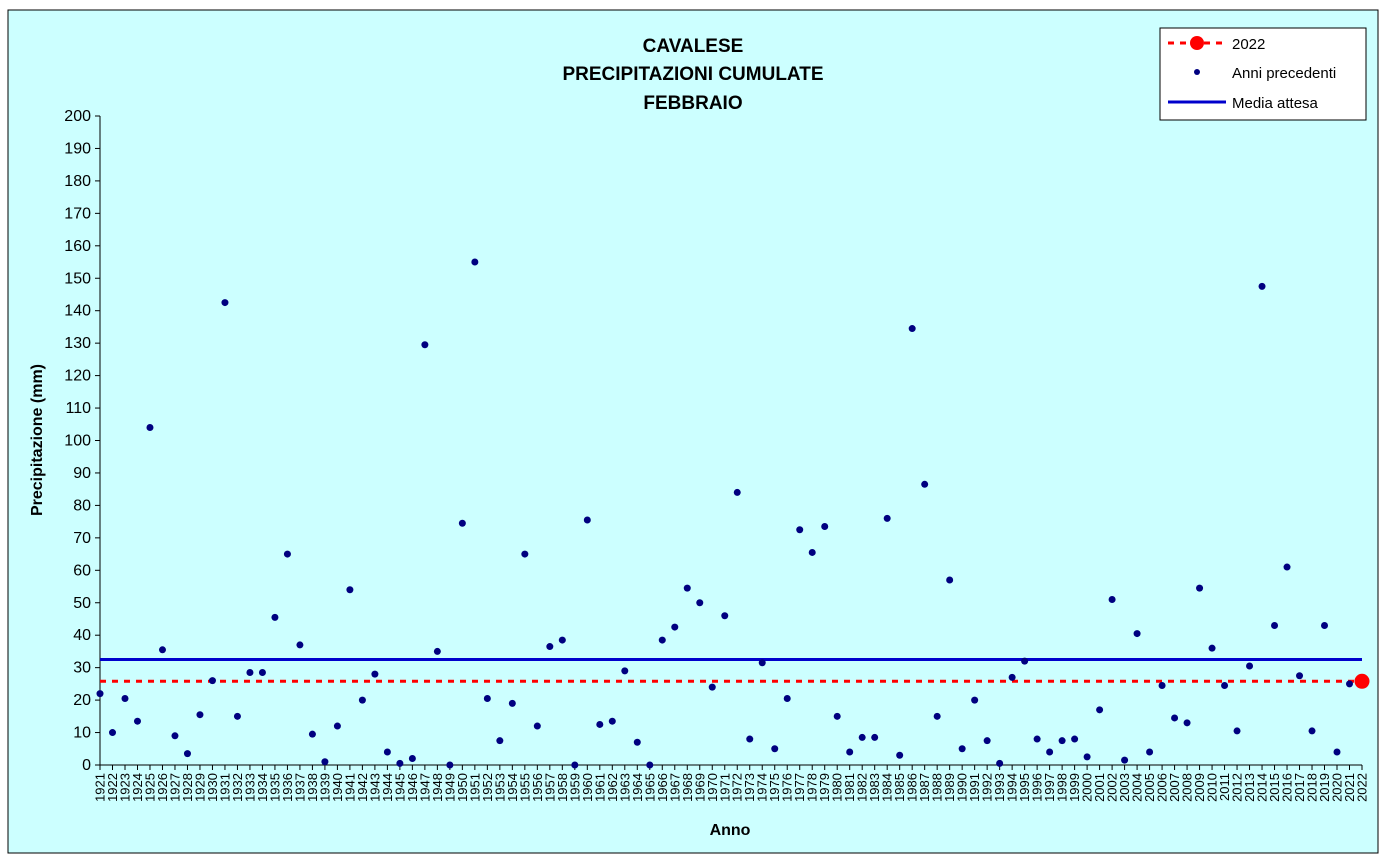  Describe the element at coordinates (887, 787) in the screenshot. I see `x-tick-label: 1984` at that location.